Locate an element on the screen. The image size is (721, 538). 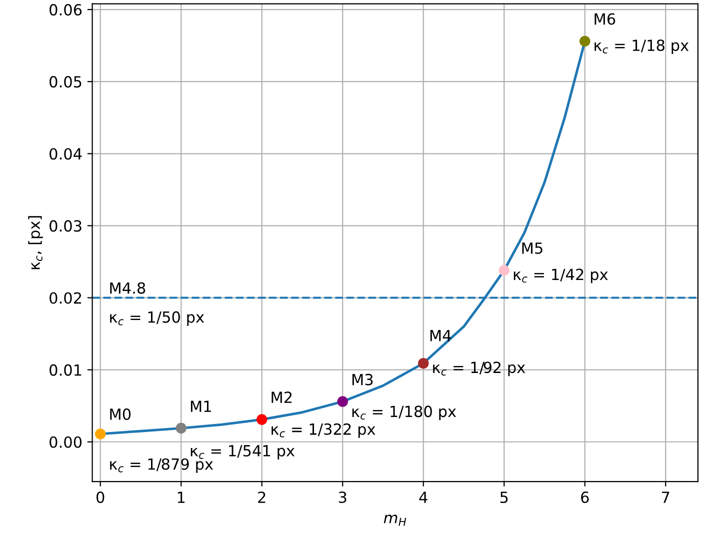
y-axis-title: κ$_{c}$, [px] is located at coordinates (35, 243).